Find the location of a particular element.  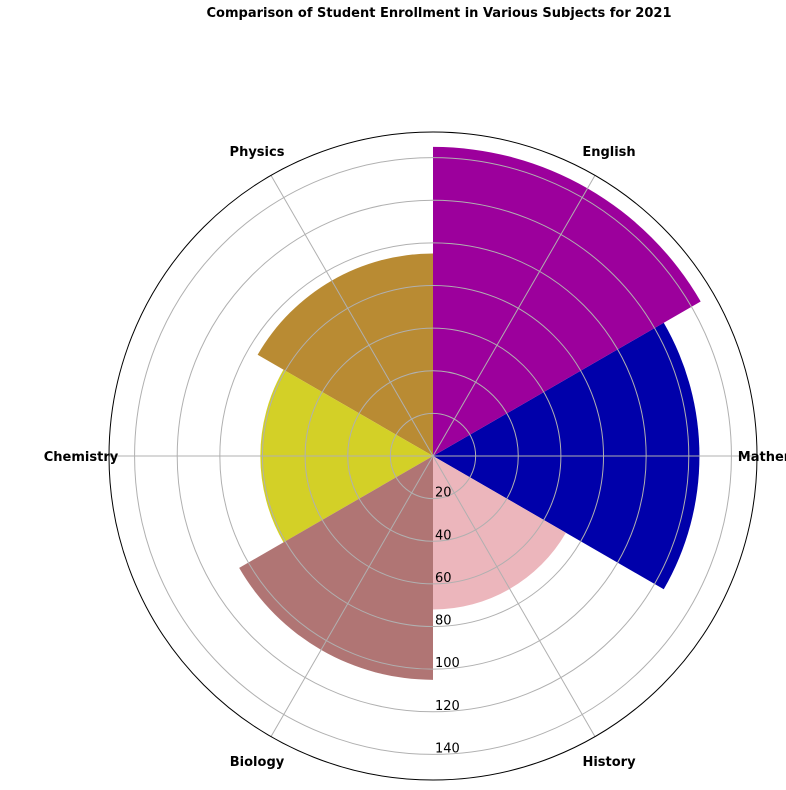

radial-tick-label: 60 is located at coordinates (443, 578).